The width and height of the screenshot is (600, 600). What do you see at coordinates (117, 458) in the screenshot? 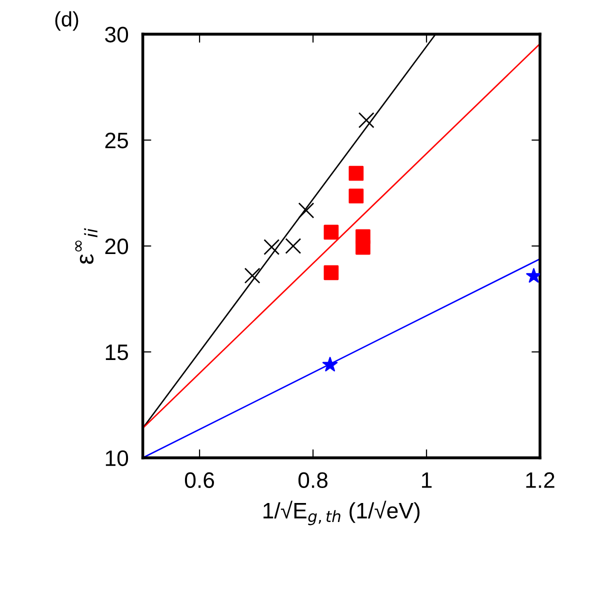
I see `y-tick-label: 10` at bounding box center [117, 458].